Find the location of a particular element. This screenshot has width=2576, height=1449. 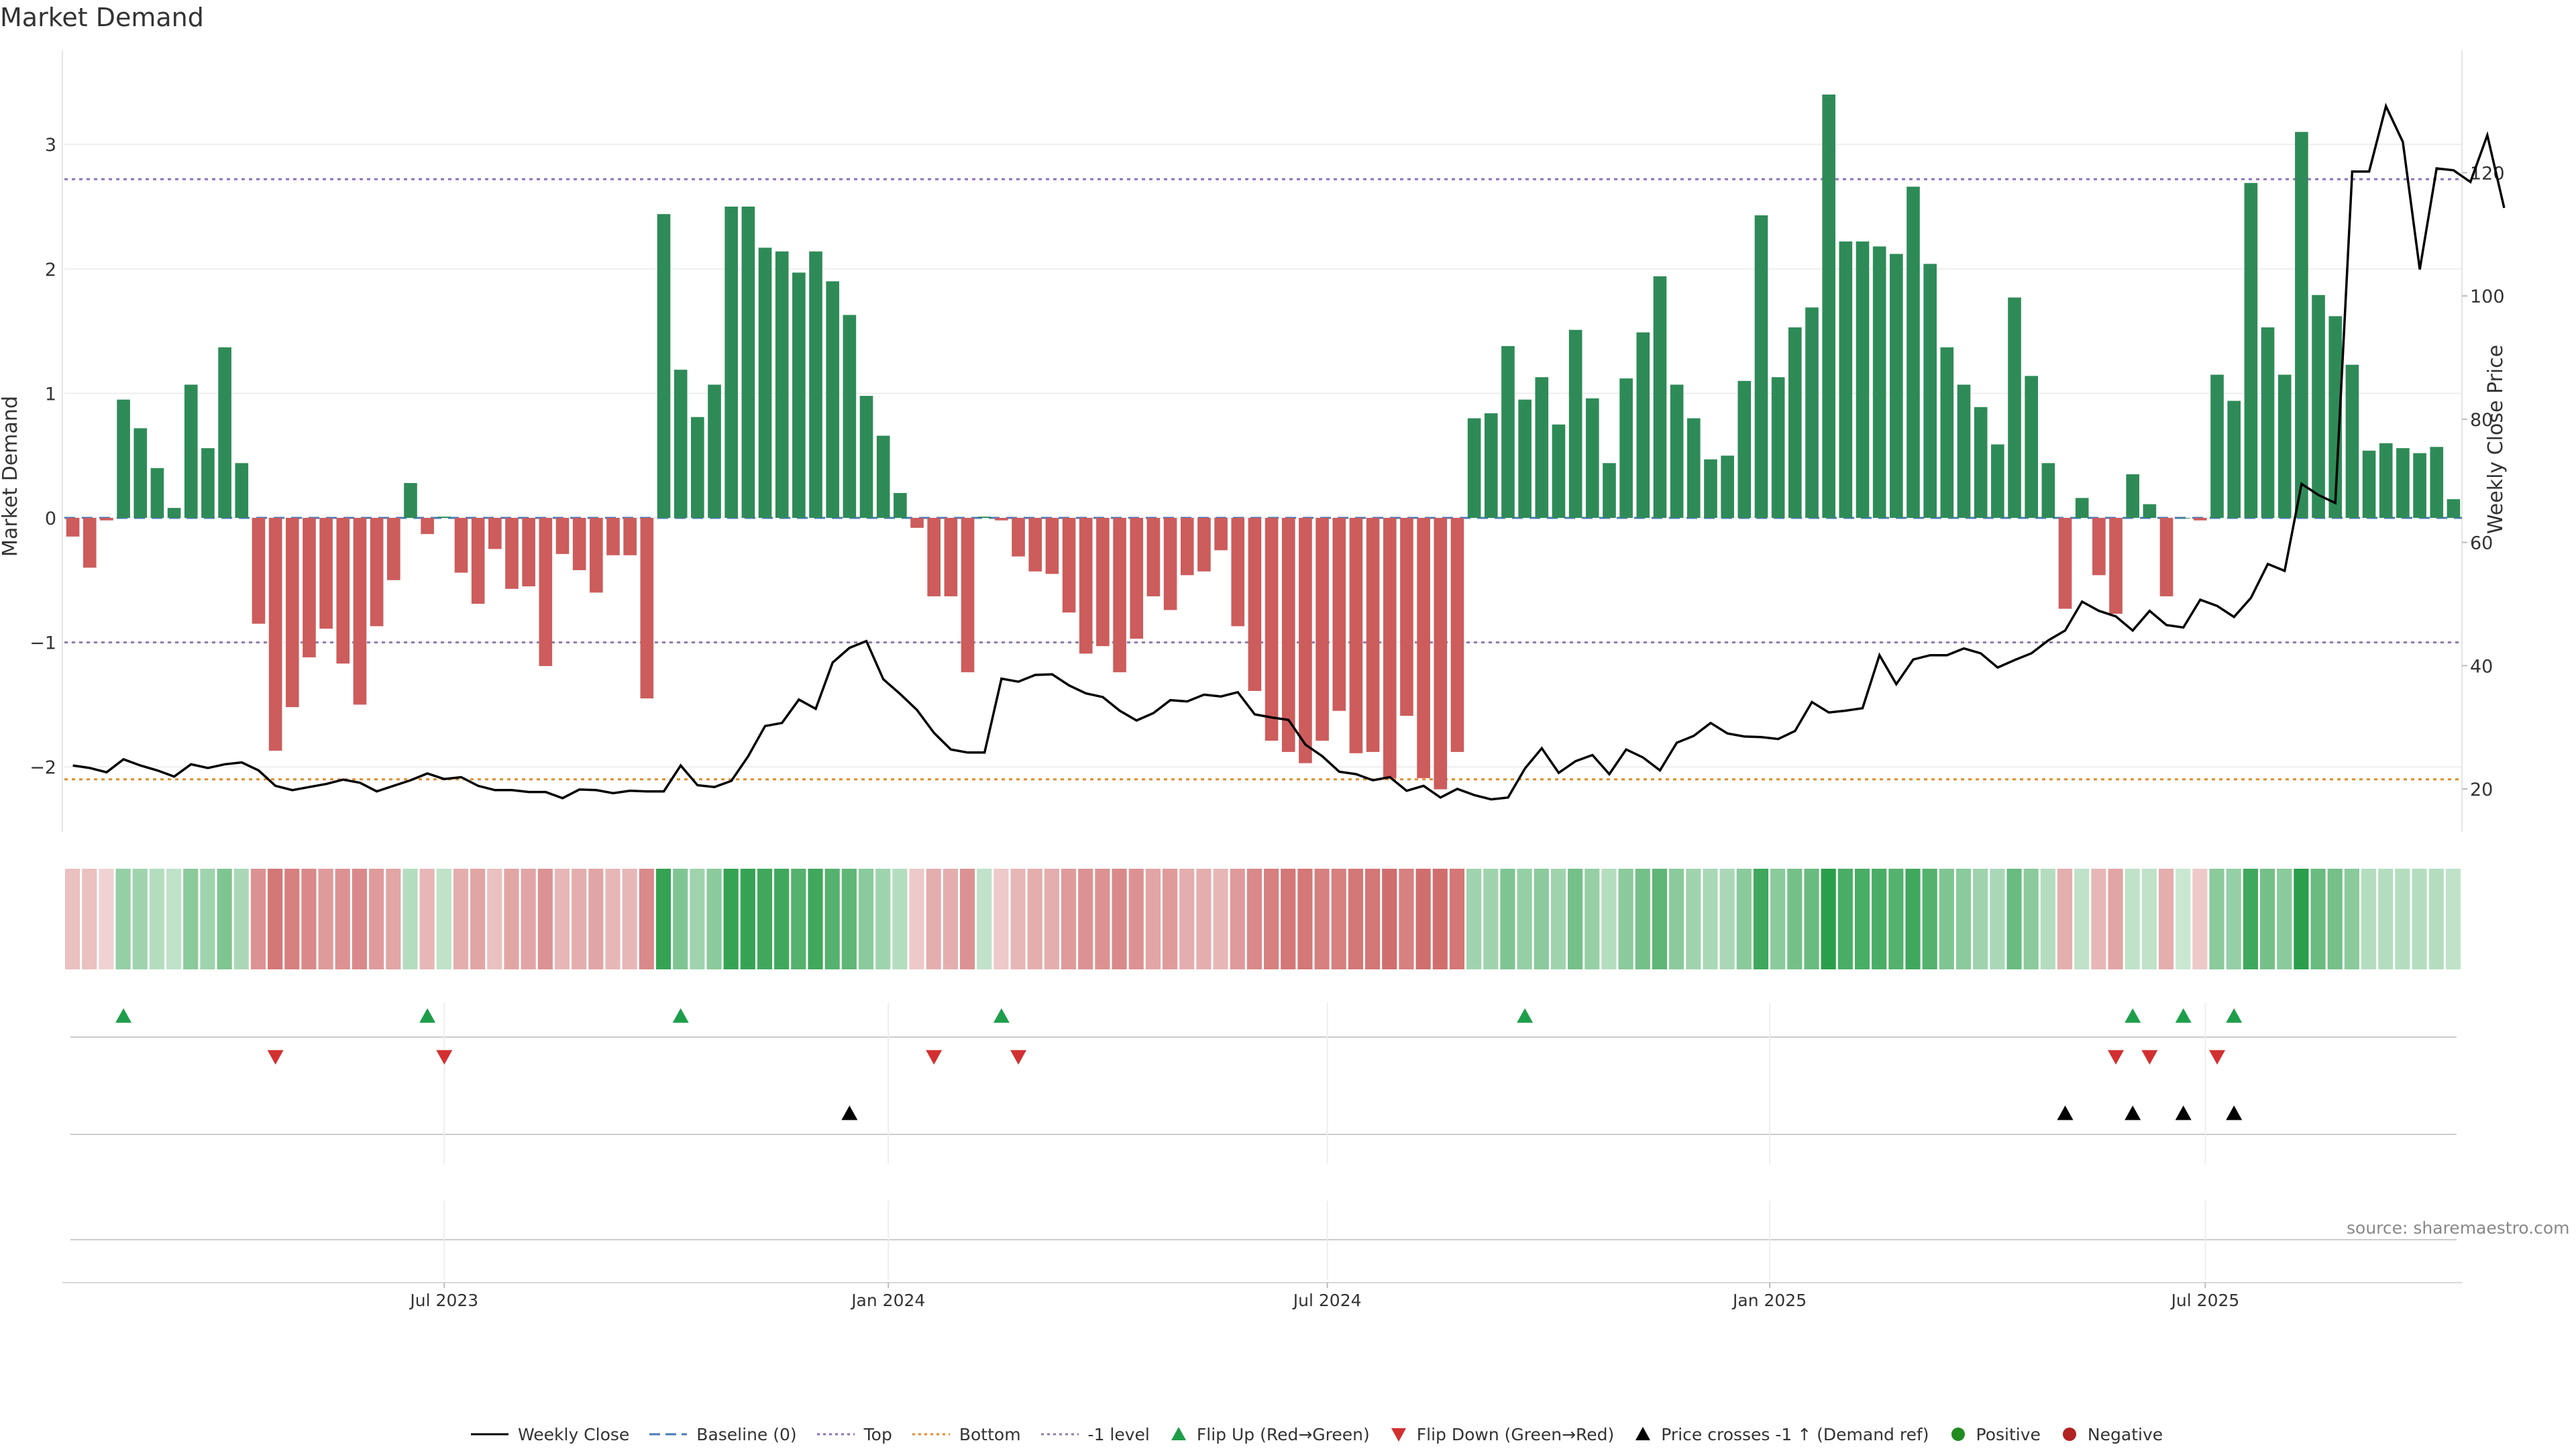

legend-label: Flip Up (Red→Green) is located at coordinates (1283, 1434).